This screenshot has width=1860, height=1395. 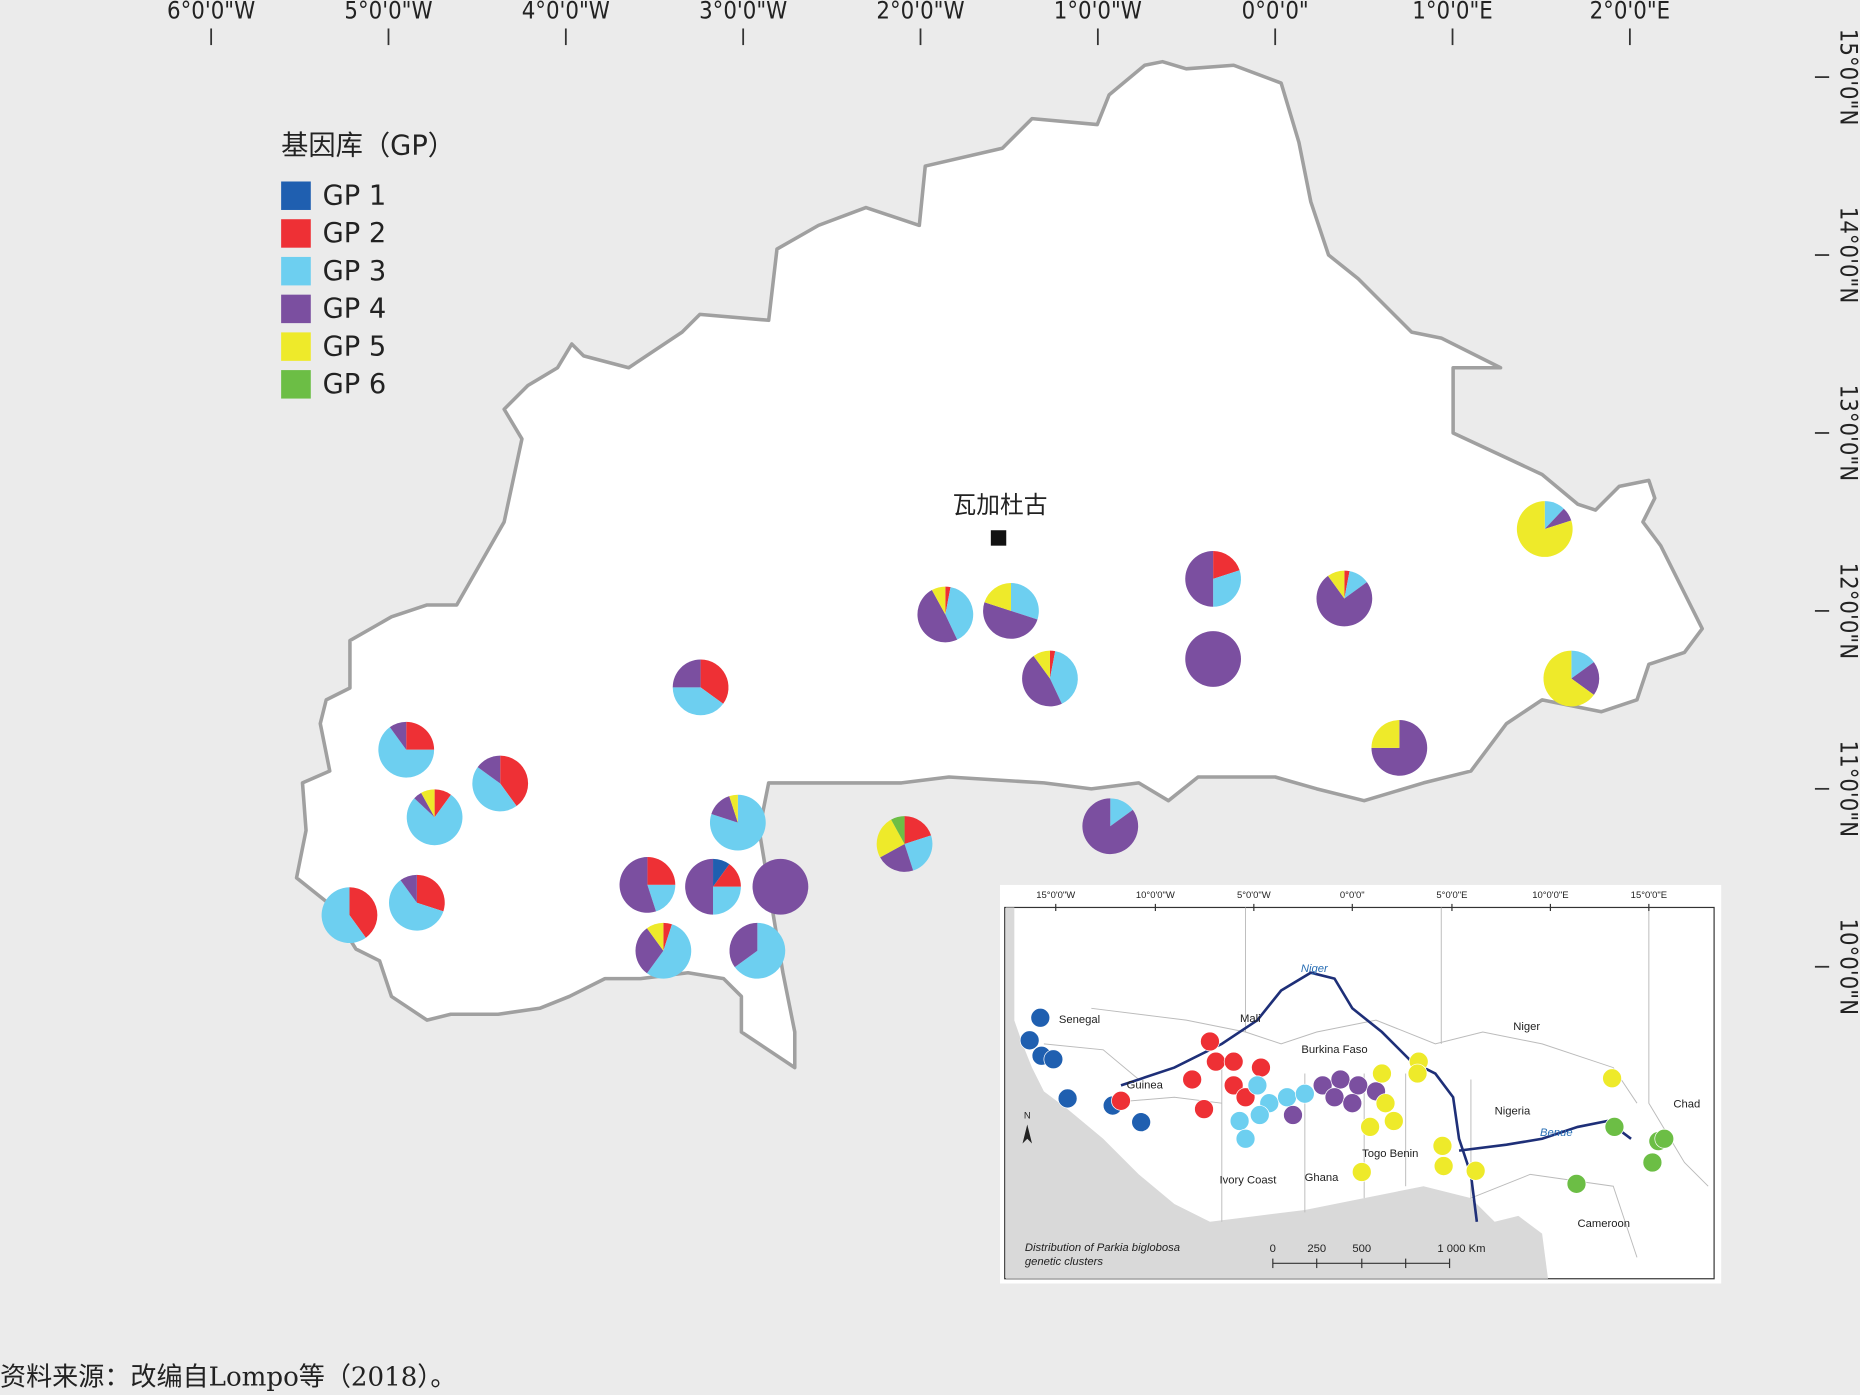 What do you see at coordinates (355, 233) in the screenshot?
I see `legend-label: GP 2` at bounding box center [355, 233].